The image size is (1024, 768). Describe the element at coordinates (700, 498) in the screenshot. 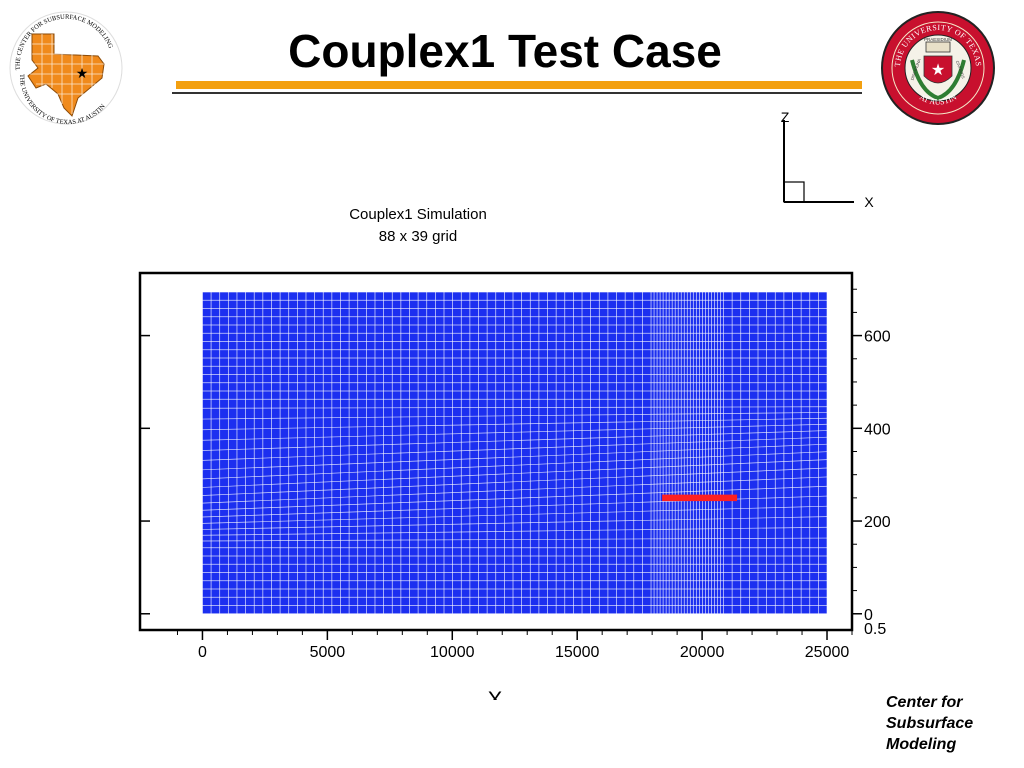

I see `highlight-region` at that location.